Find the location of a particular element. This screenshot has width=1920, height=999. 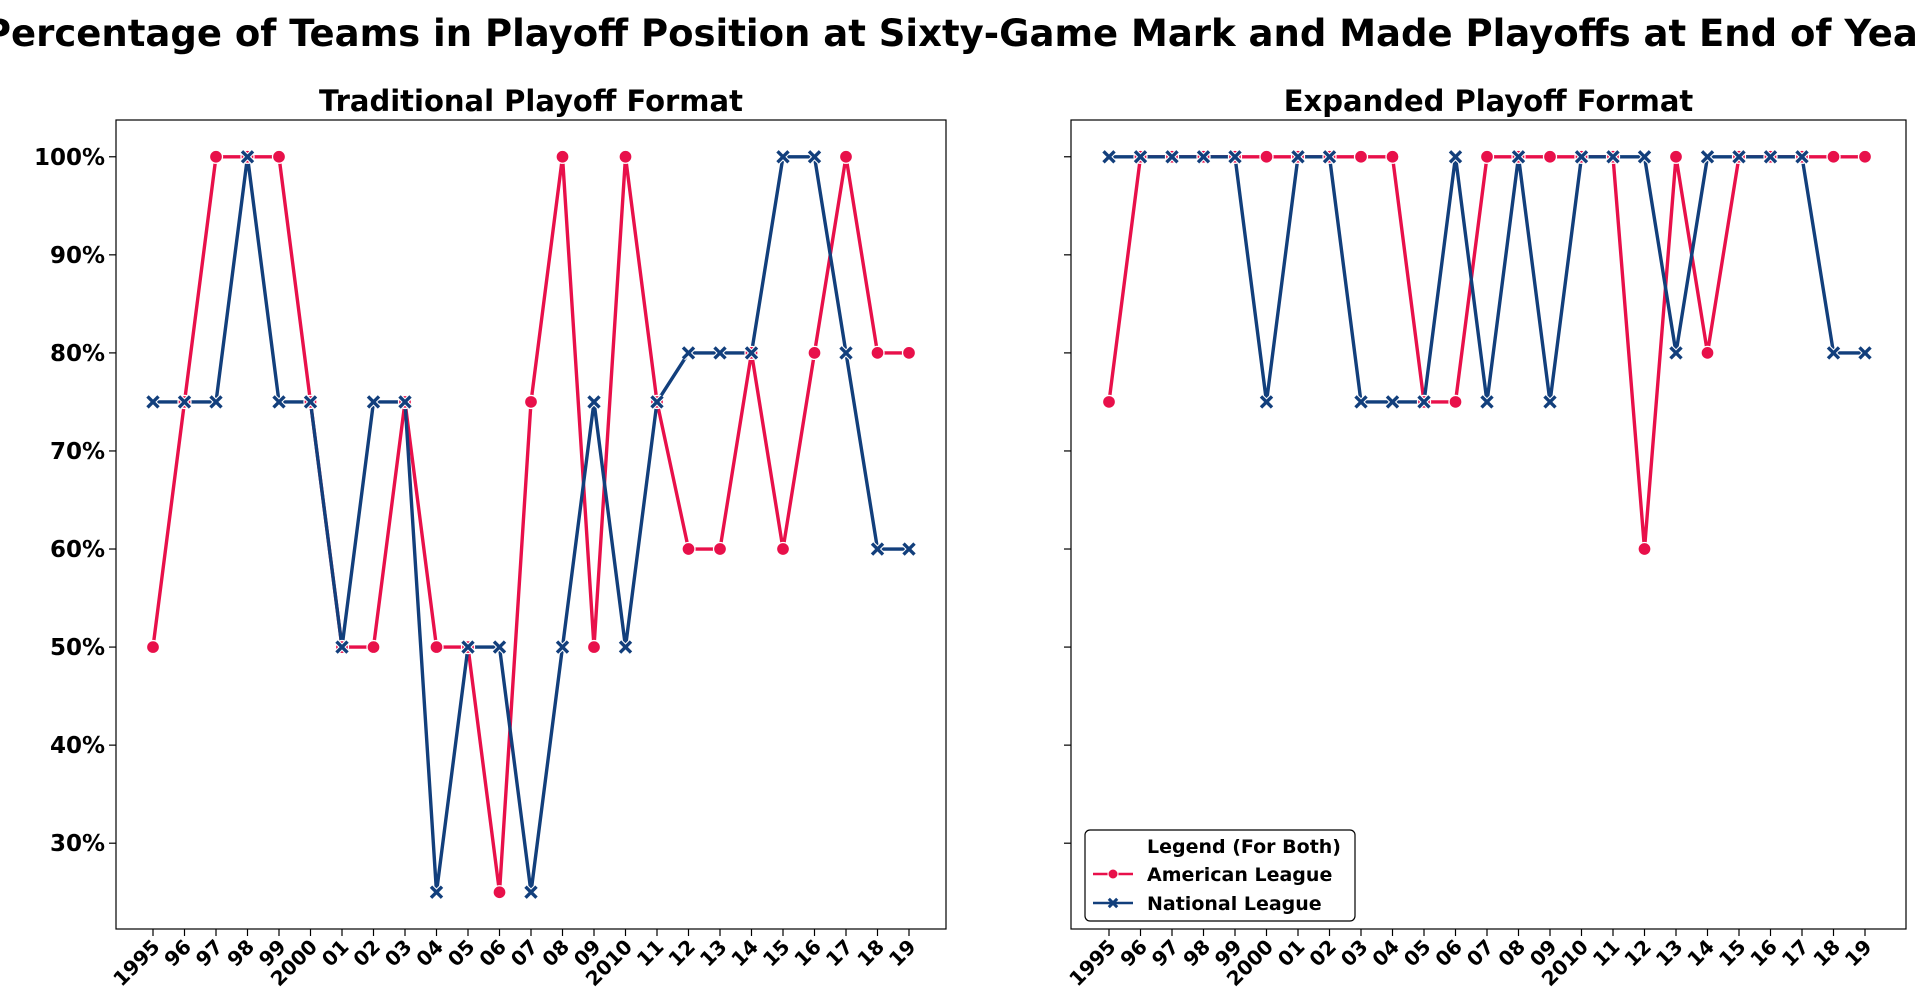

y-tick-label: 50% is located at coordinates (77, 648).